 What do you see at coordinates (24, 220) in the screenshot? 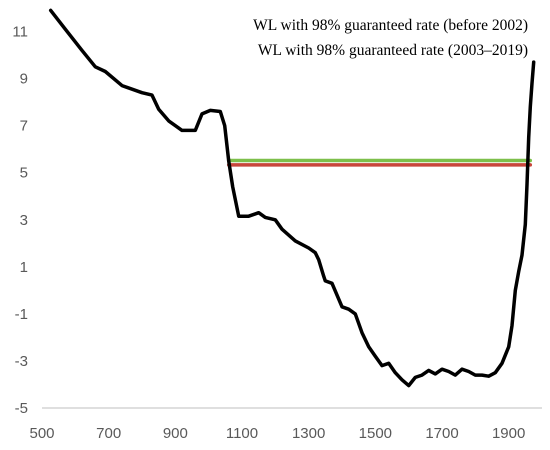
I see `y-tick-label: 3` at bounding box center [24, 220].